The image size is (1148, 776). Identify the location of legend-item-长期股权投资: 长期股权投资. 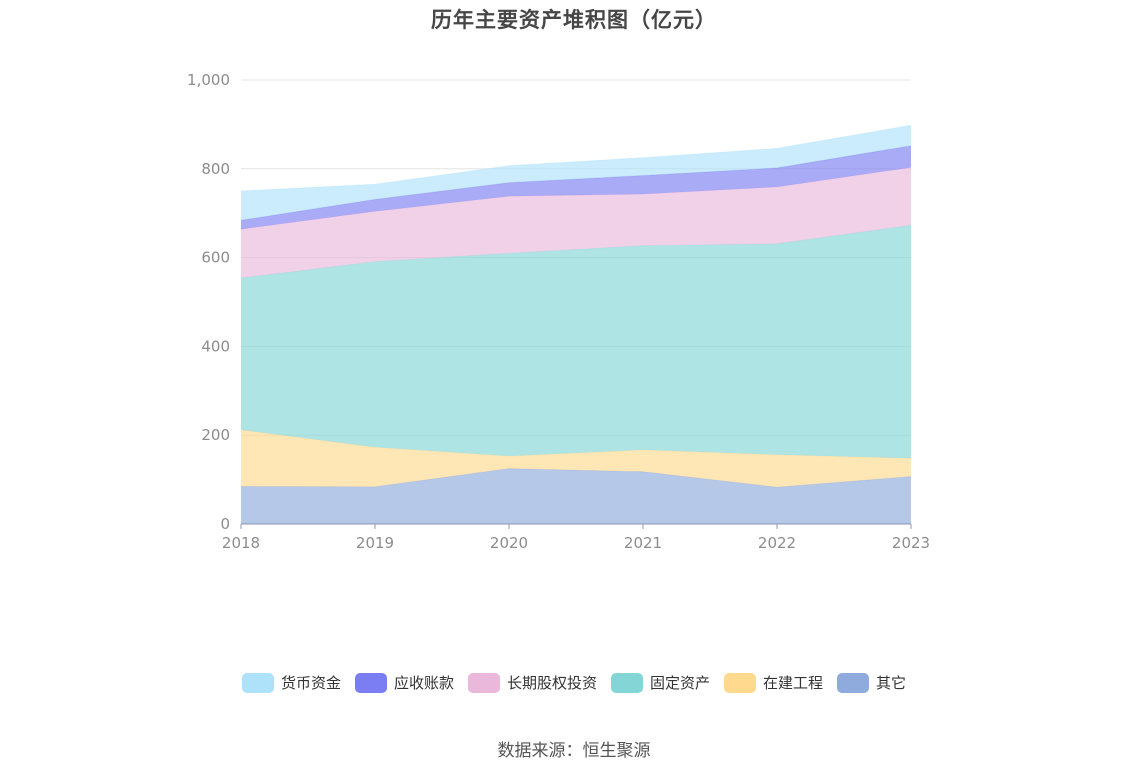
(532, 682).